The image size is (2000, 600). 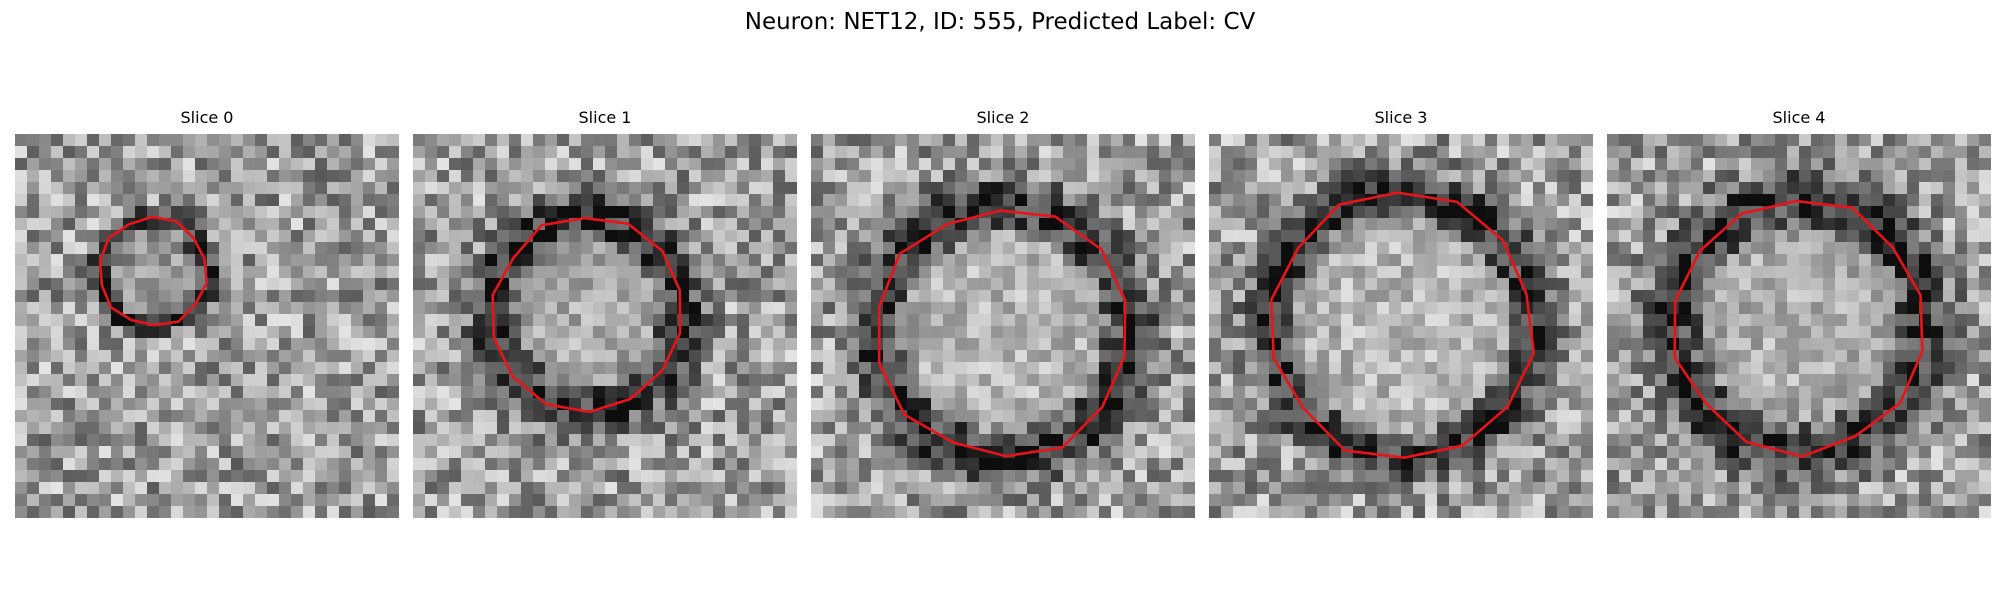 I want to click on slice-panel-2: Slice 2, so click(x=1003, y=313).